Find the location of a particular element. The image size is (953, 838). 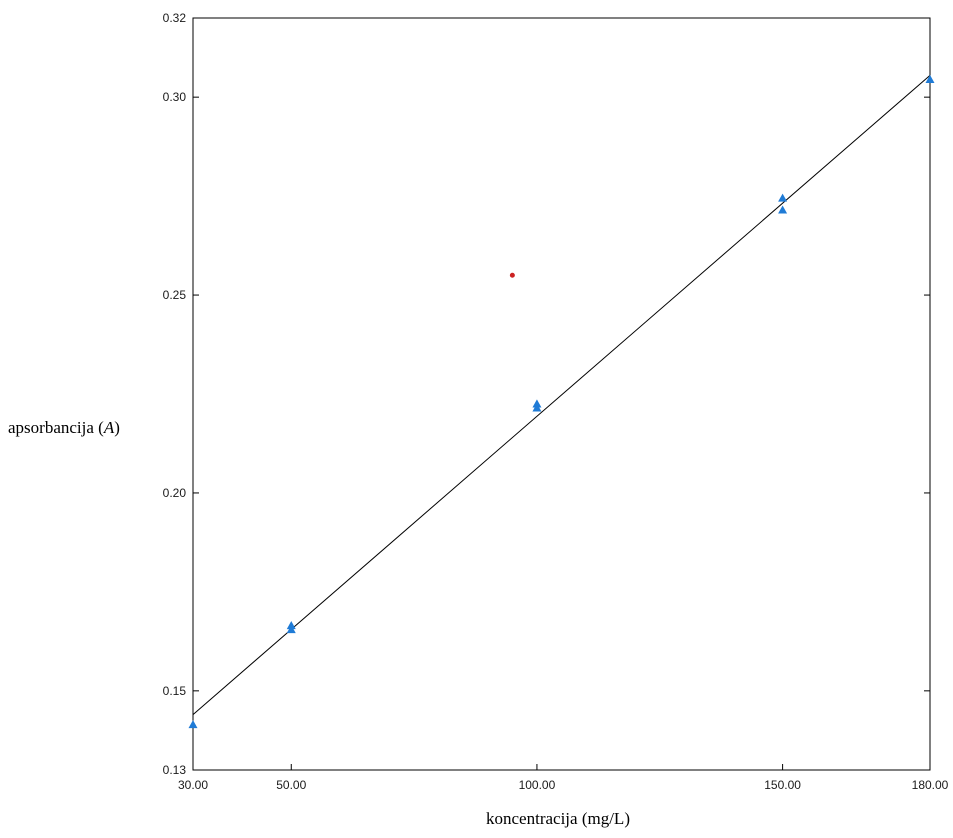

y-axis-title-symbol: A is located at coordinates (109, 427).